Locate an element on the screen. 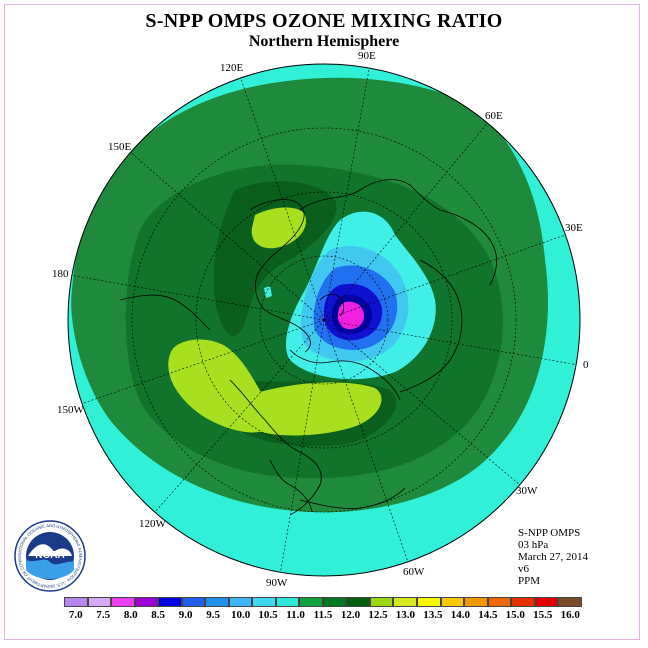 The width and height of the screenshot is (648, 648). info-date: March 27, 2014 is located at coordinates (553, 557).